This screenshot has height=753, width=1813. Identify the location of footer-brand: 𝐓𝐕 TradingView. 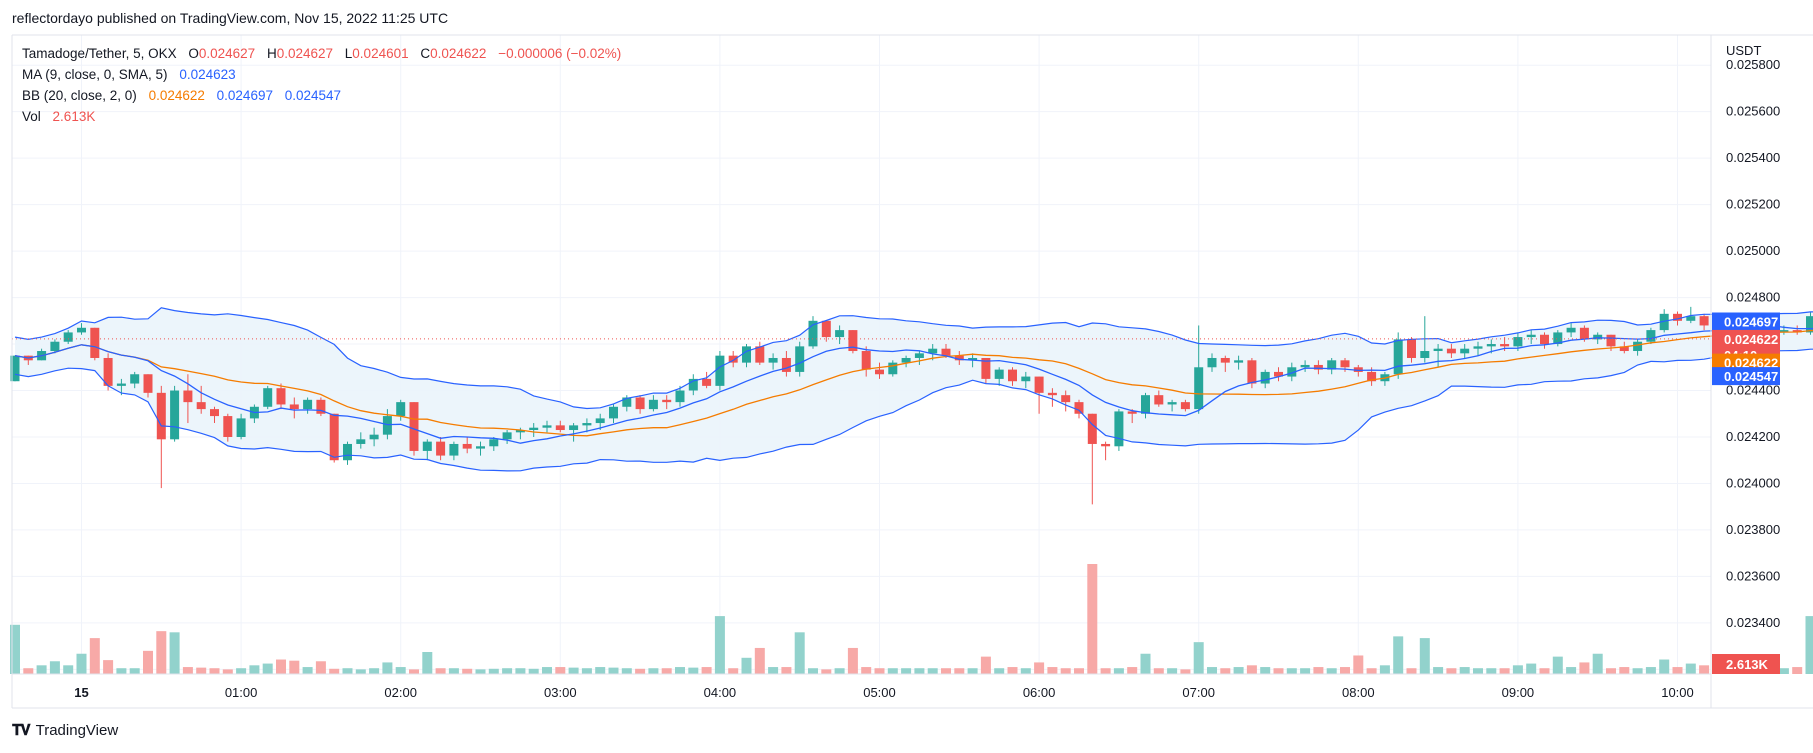
(65, 730).